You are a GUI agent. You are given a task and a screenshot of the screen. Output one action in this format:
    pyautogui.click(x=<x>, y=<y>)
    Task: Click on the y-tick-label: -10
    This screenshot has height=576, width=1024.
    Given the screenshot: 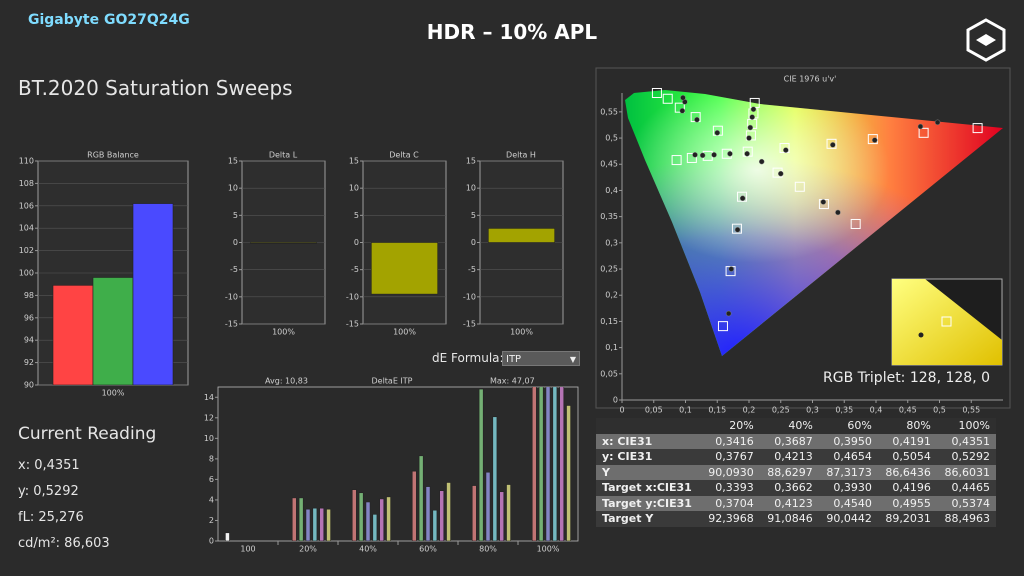 What is the action you would take?
    pyautogui.click(x=352, y=296)
    